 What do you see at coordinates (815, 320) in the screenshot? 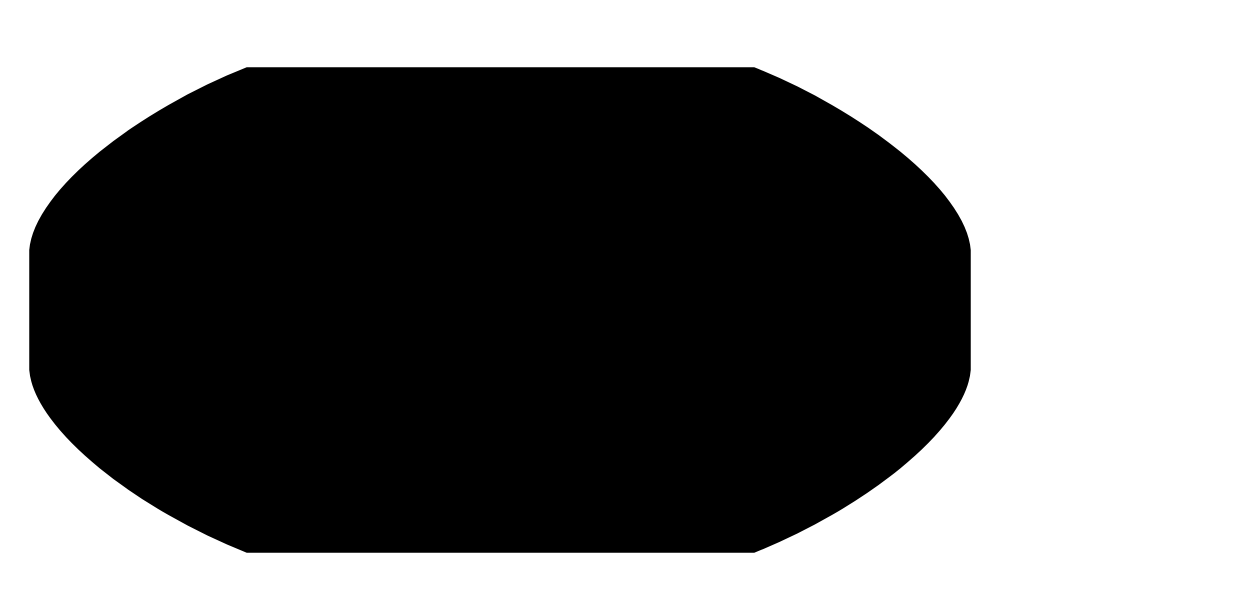
I see `southeast-asia-islands` at bounding box center [815, 320].